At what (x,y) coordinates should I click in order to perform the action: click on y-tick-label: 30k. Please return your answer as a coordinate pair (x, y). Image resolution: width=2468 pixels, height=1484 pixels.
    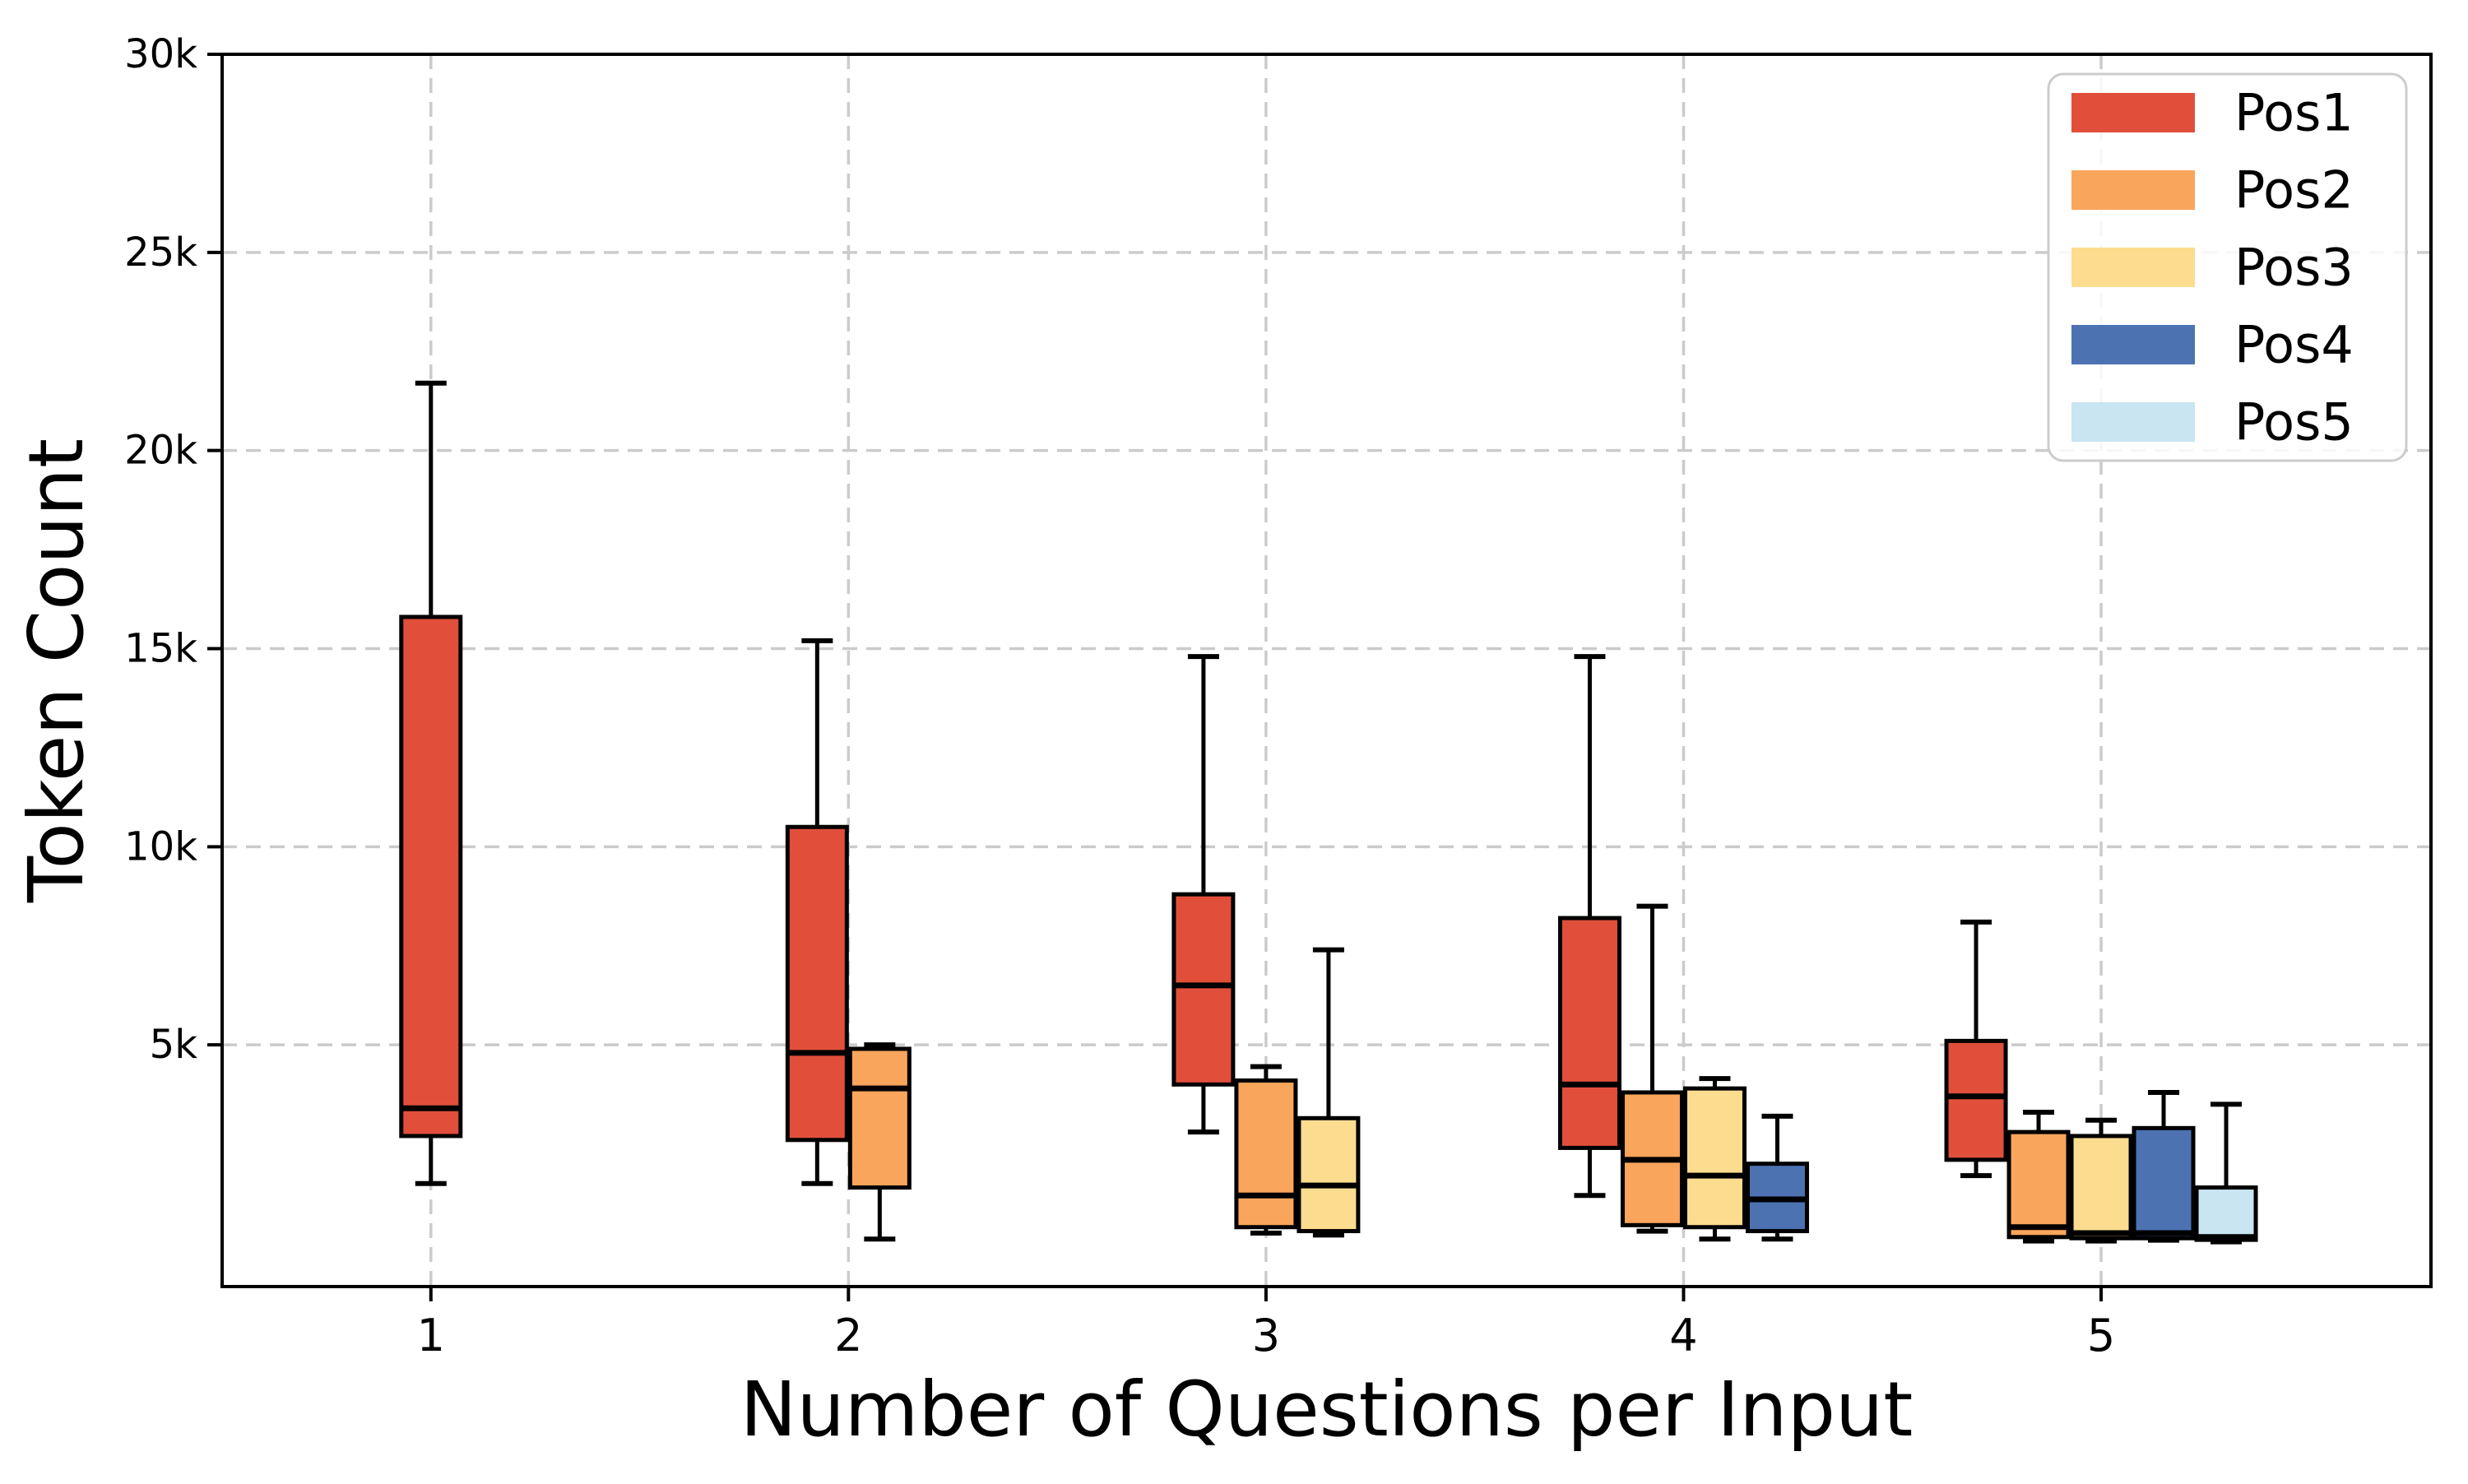
    Looking at the image, I should click on (160, 54).